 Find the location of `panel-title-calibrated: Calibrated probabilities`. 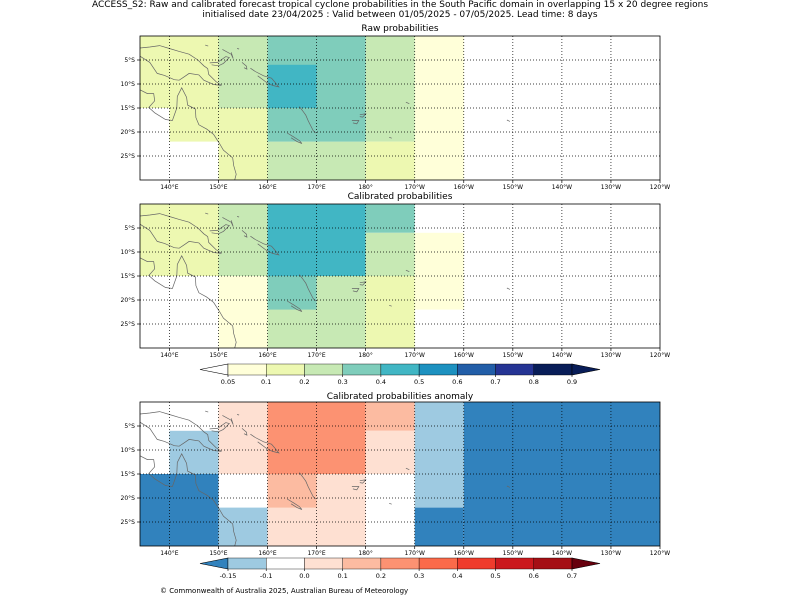

panel-title-calibrated: Calibrated probabilities is located at coordinates (400, 197).